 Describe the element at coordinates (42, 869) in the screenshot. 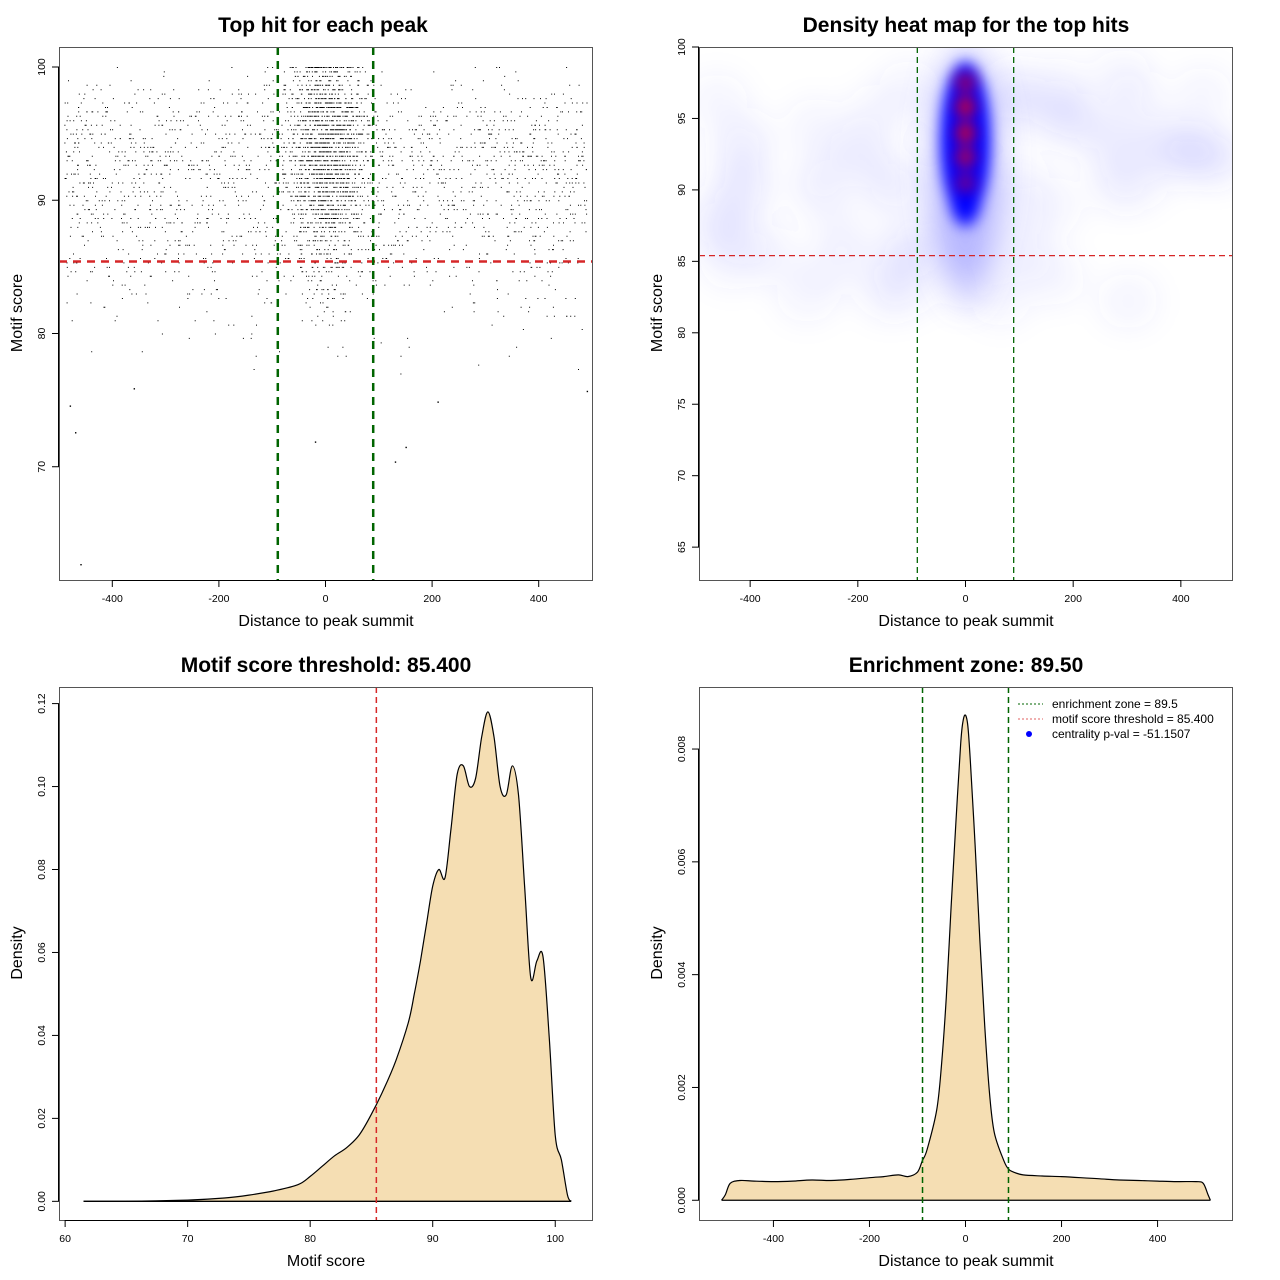

I see `y-tick-label: 0.08` at that location.